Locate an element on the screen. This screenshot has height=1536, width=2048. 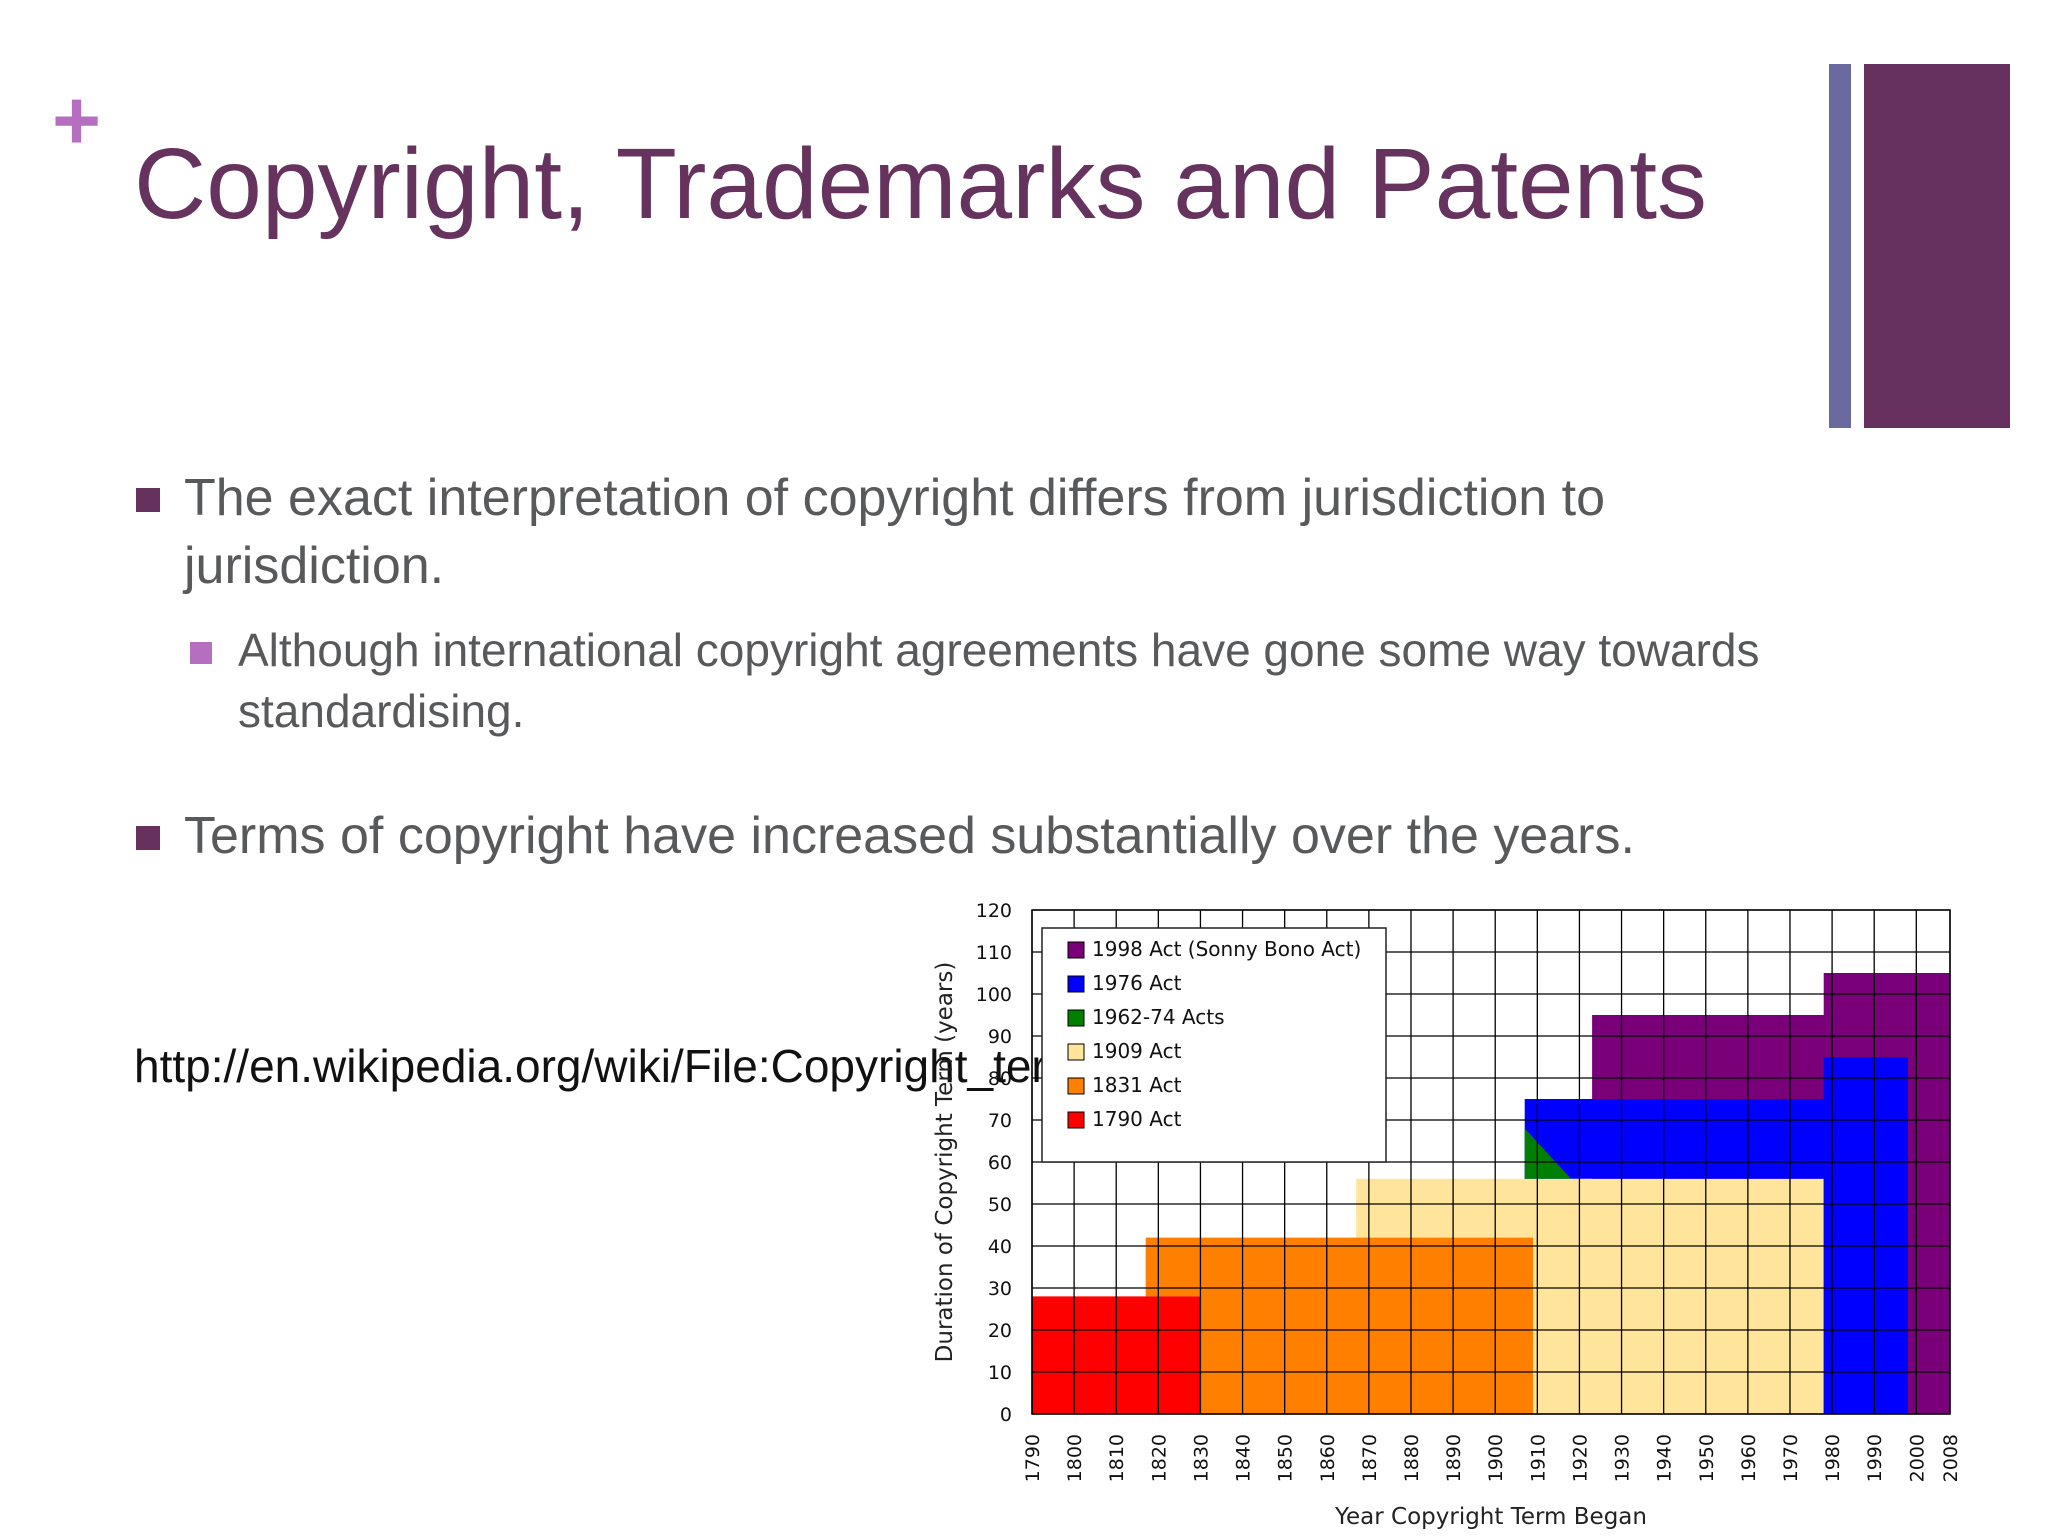
legend-entry: 1831 Act is located at coordinates (1137, 1085).